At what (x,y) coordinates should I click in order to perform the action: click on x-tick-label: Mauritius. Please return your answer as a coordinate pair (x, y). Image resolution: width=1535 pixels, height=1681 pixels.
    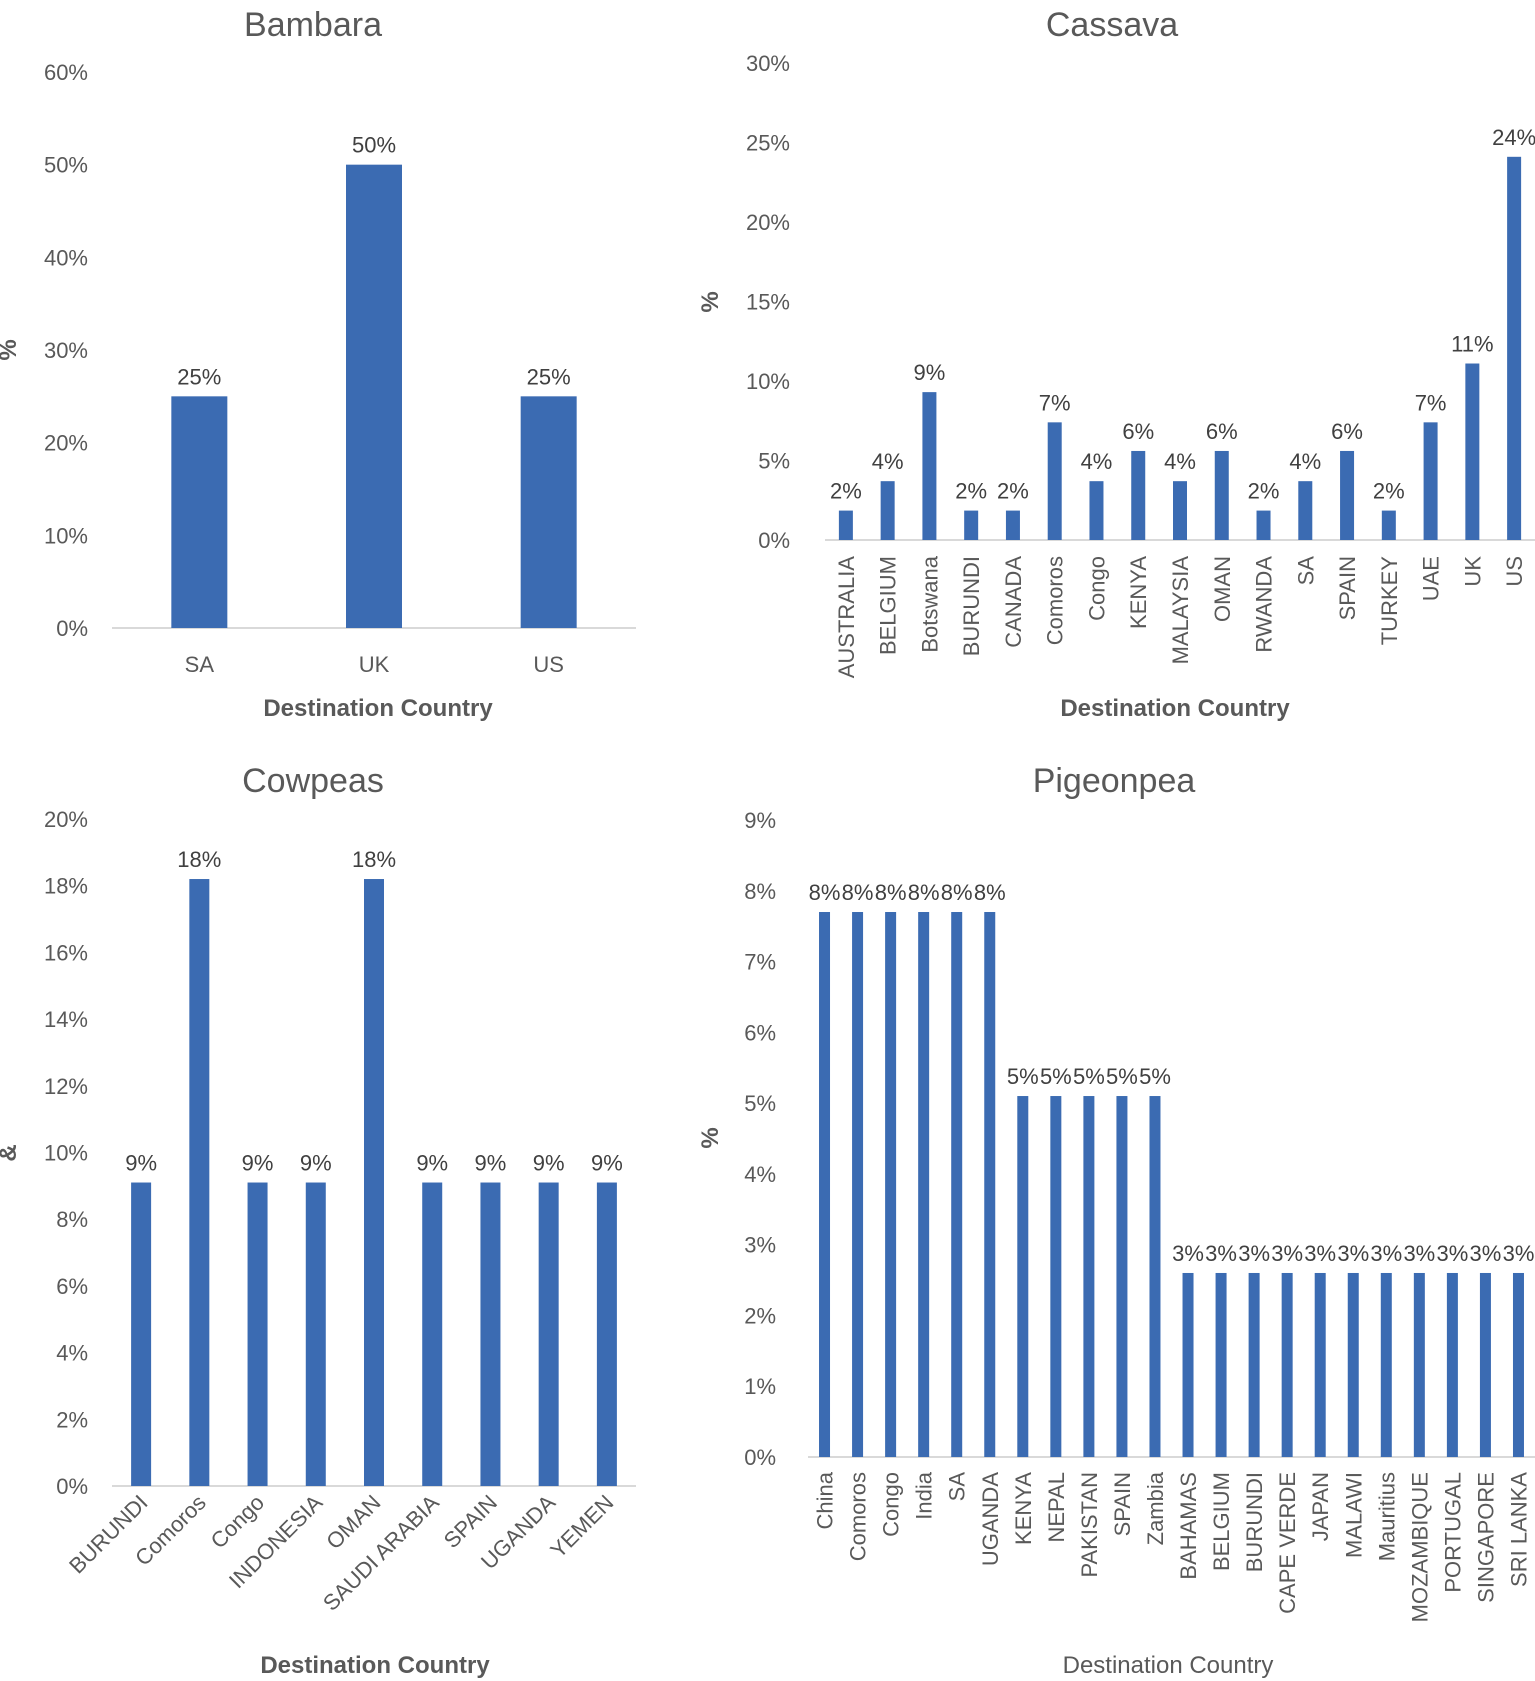
    Looking at the image, I should click on (1386, 1516).